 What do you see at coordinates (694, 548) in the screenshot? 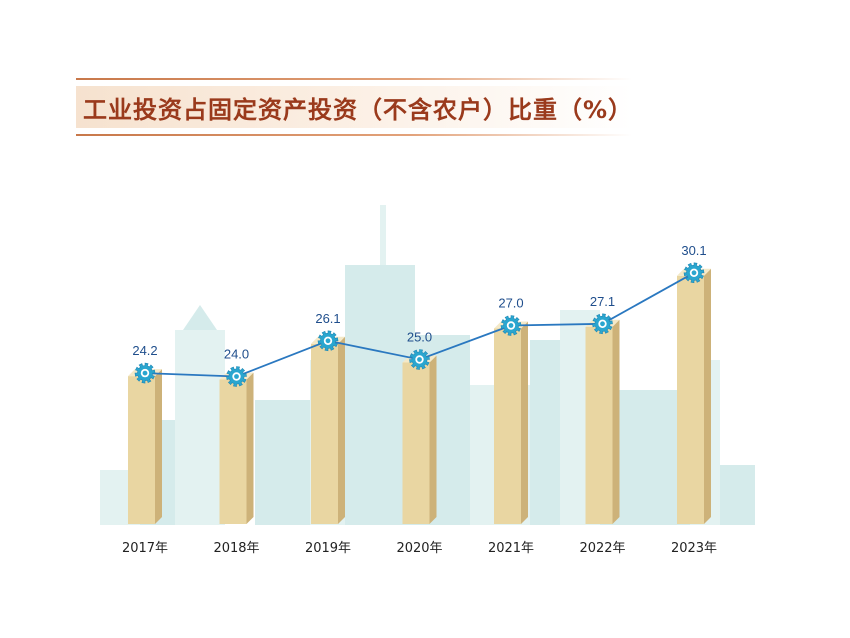
I see `x-tick-label: 2023年` at bounding box center [694, 548].